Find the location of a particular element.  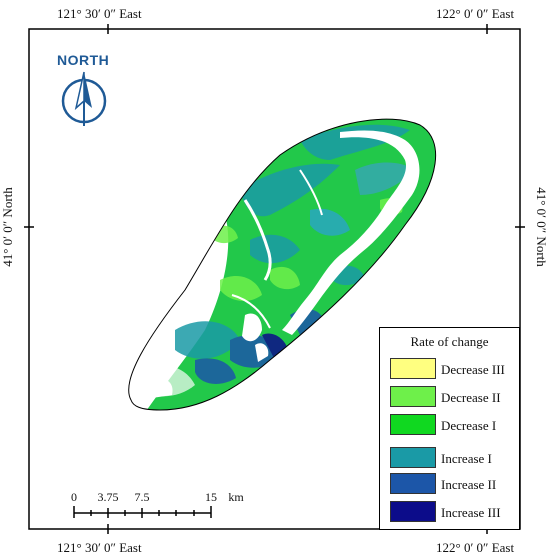

legend-label: Decrease III is located at coordinates (473, 369).